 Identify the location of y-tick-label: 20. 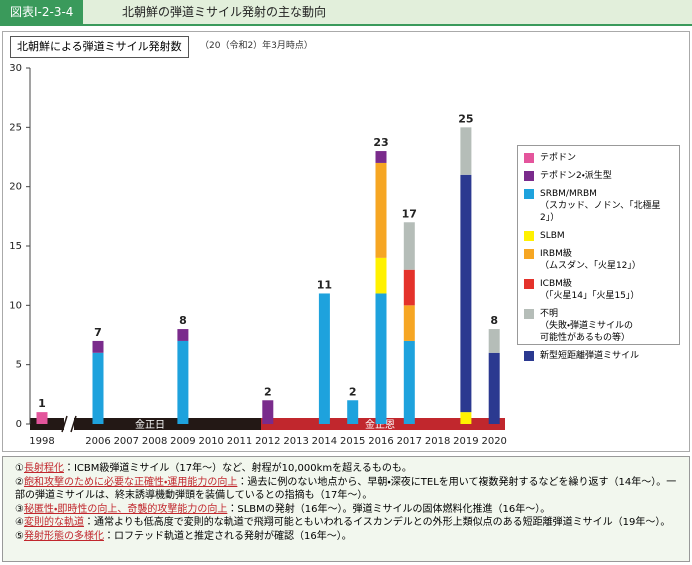
(15, 187).